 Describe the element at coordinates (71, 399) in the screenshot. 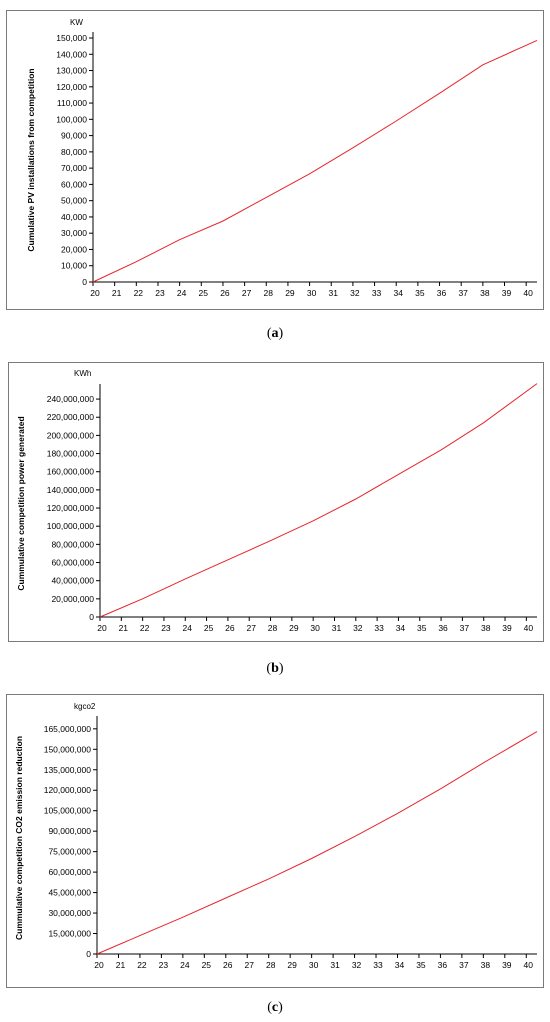

I see `y-tick-label: 240,000,000` at that location.